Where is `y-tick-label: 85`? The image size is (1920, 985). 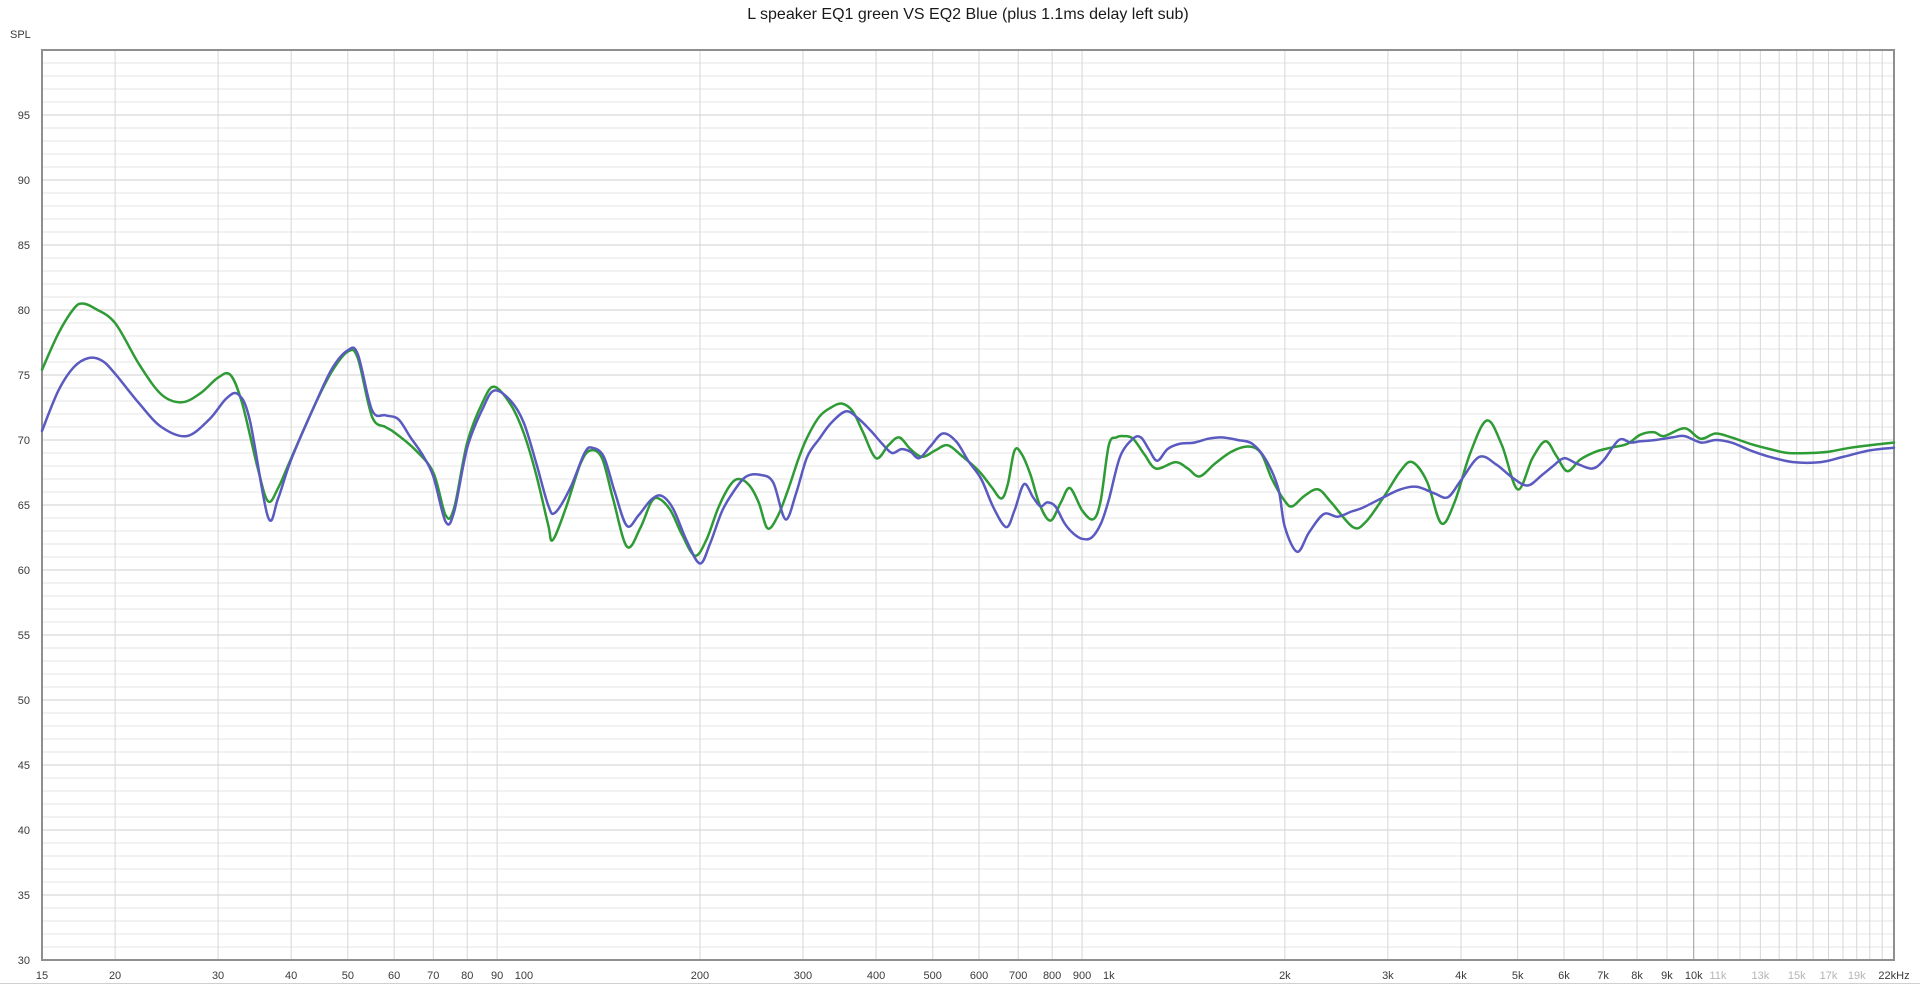 y-tick-label: 85 is located at coordinates (24, 246).